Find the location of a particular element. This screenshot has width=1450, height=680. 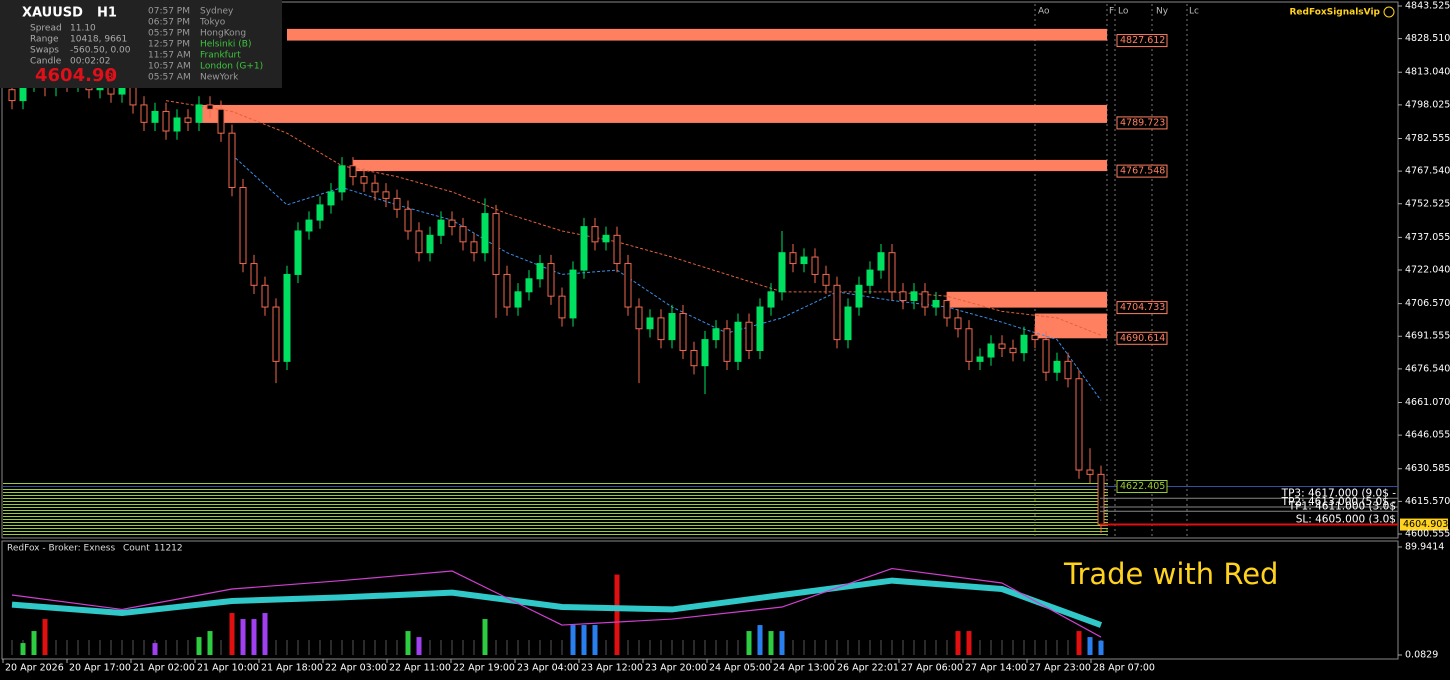

info-value: -560.50, 0.00 is located at coordinates (100, 51).